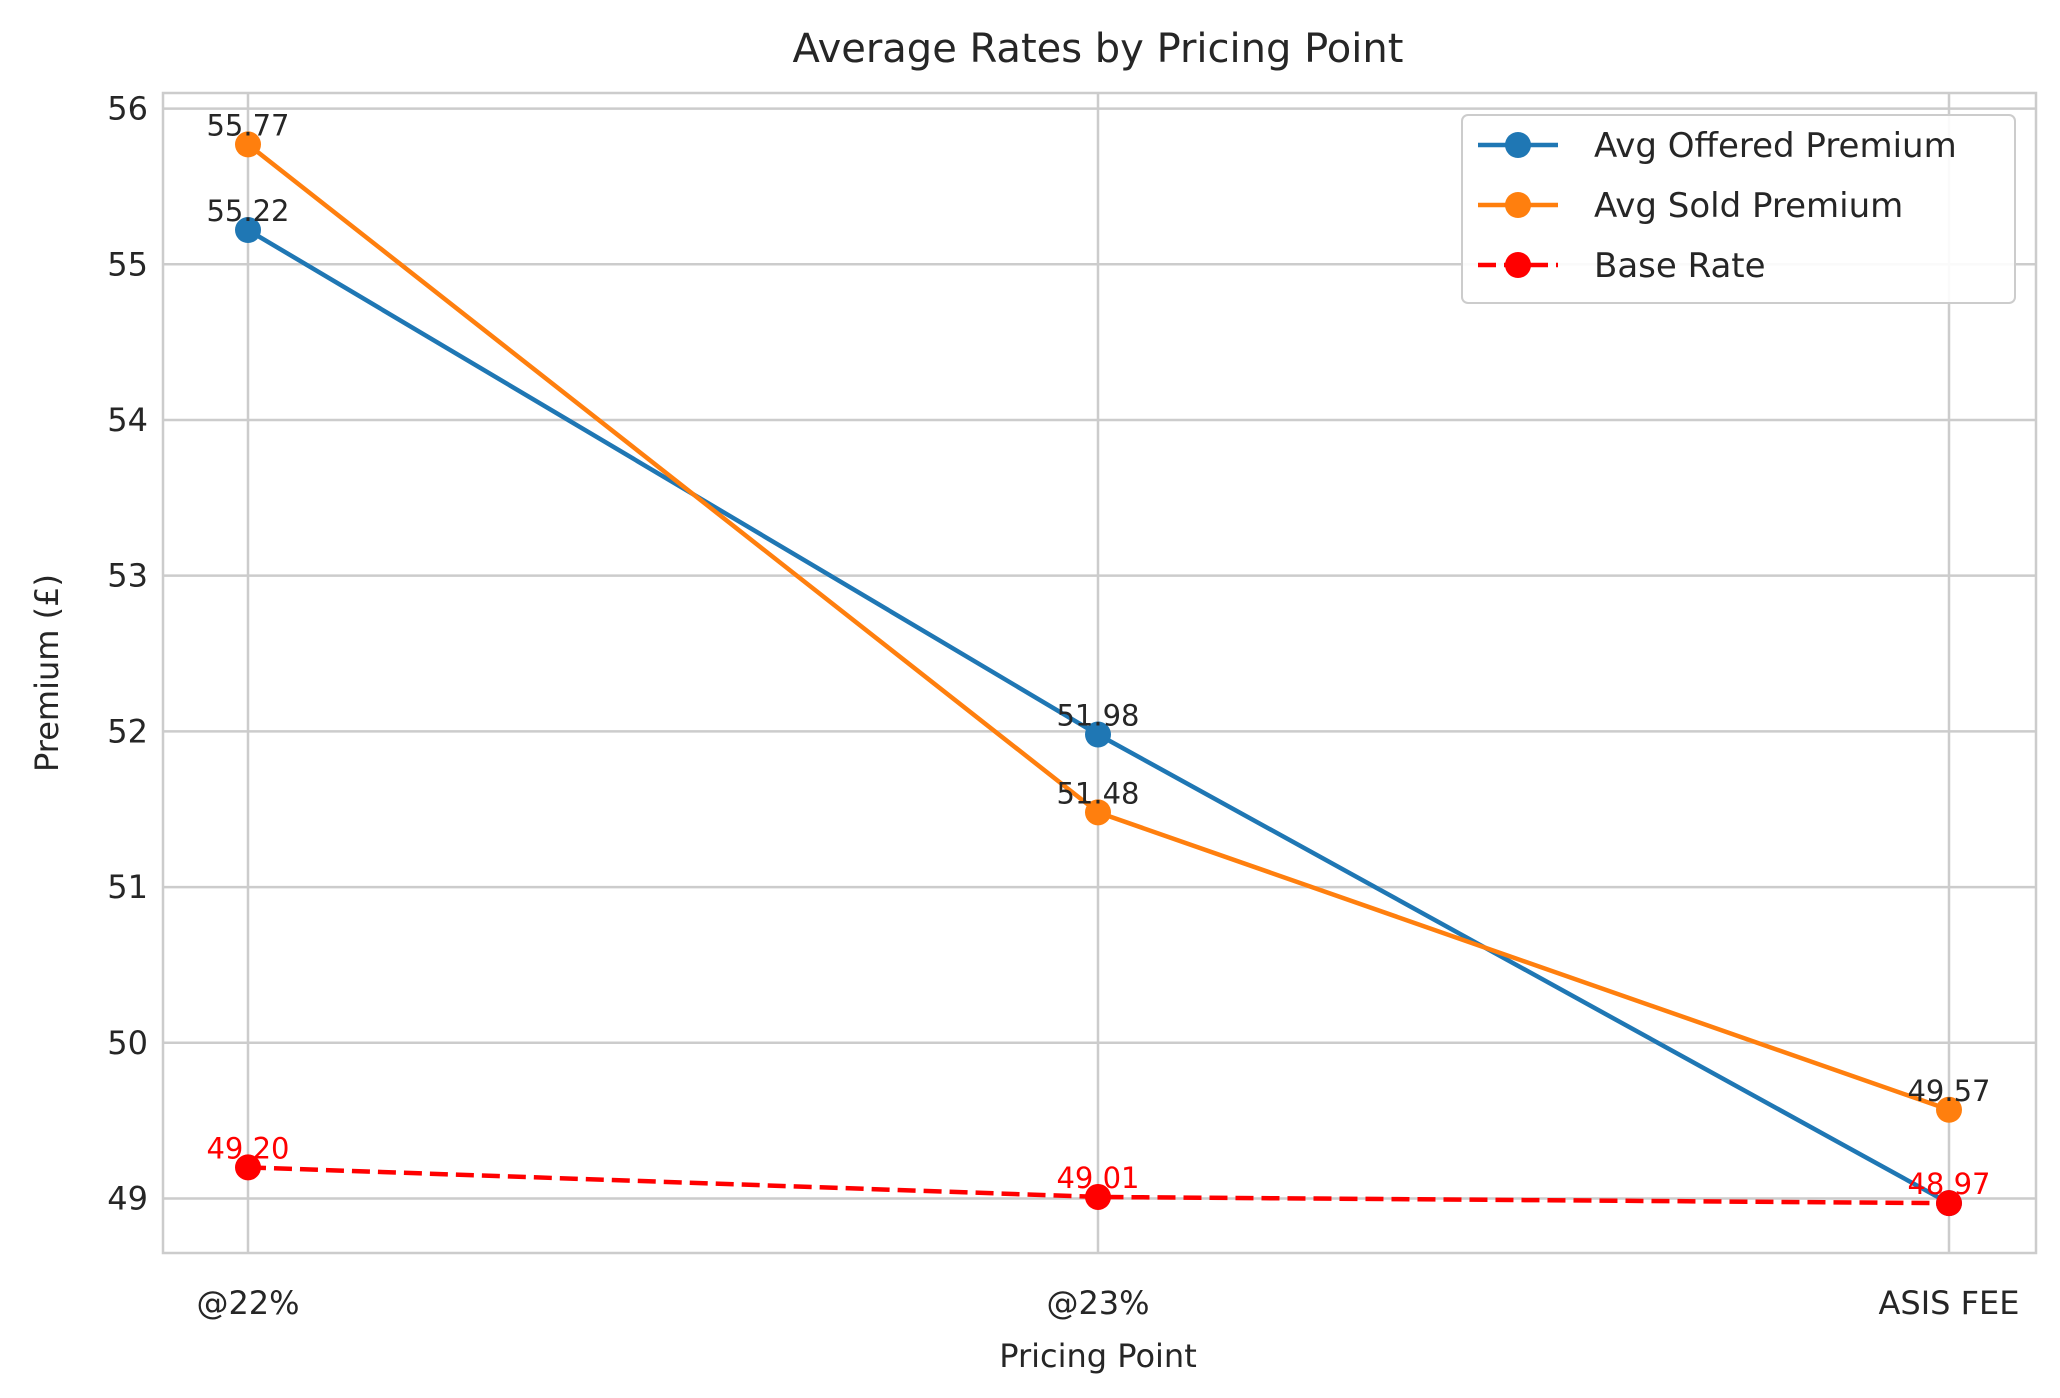  I want to click on y-tick-label: 50, so click(127, 1043).